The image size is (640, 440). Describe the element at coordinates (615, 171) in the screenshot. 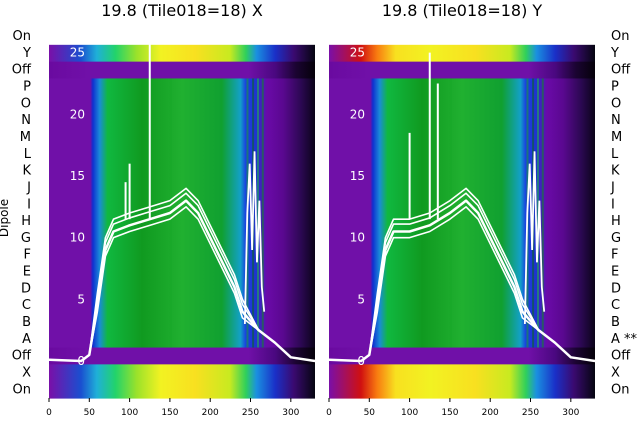

I see `row-label: K` at that location.